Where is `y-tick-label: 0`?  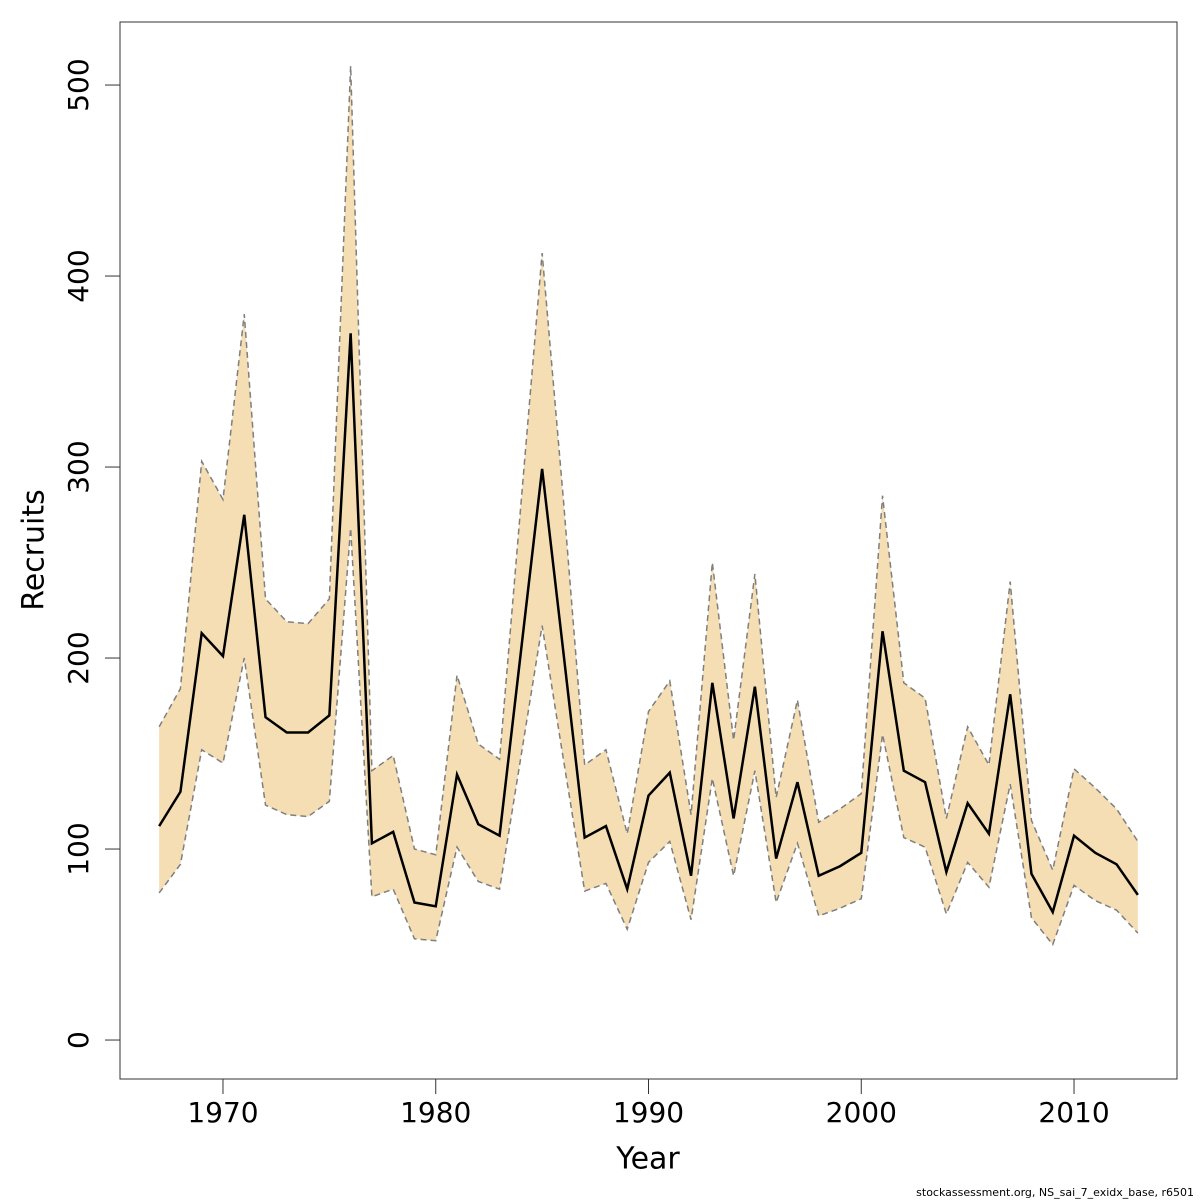
y-tick-label: 0 is located at coordinates (78, 1040).